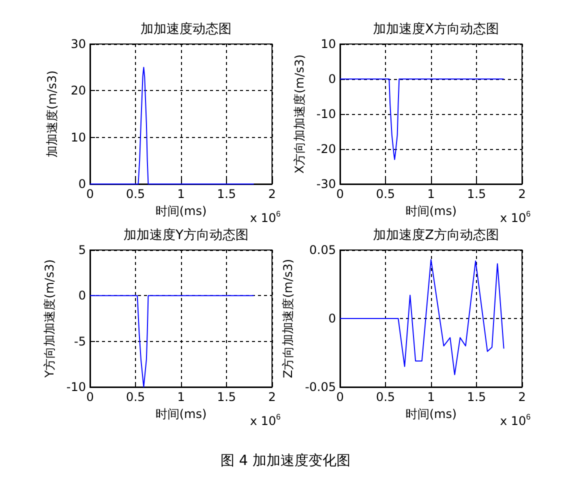  Describe the element at coordinates (80, 341) in the screenshot. I see `y-tick-label: -5` at that location.